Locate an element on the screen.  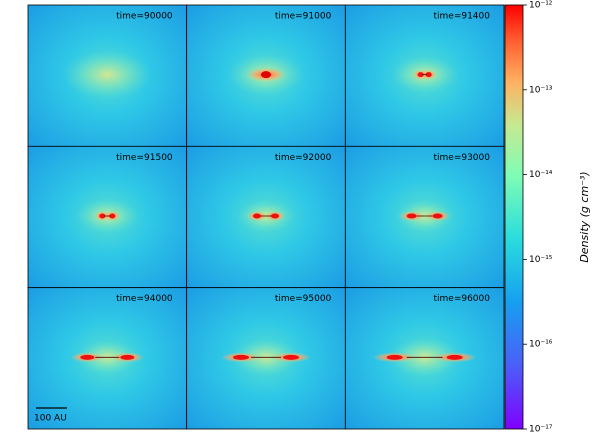
panel-label: time=91400 is located at coordinates (461, 17).